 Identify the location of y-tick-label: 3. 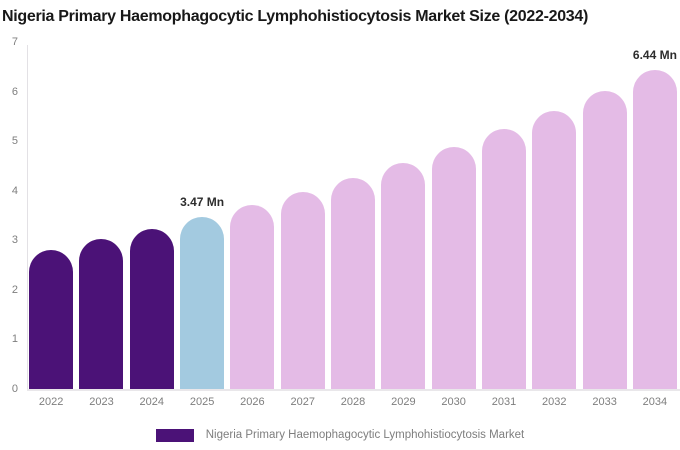
(14, 240).